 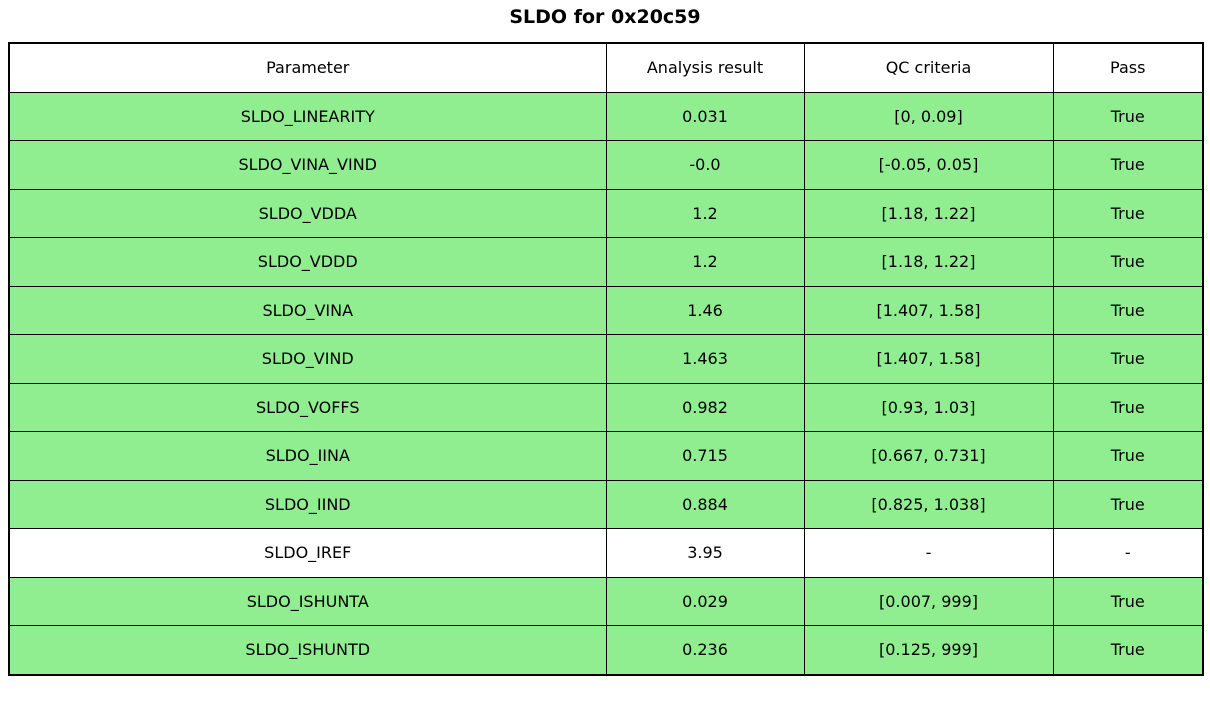 I want to click on cell-qc-criteria: [0, 0.09], so click(x=928, y=116).